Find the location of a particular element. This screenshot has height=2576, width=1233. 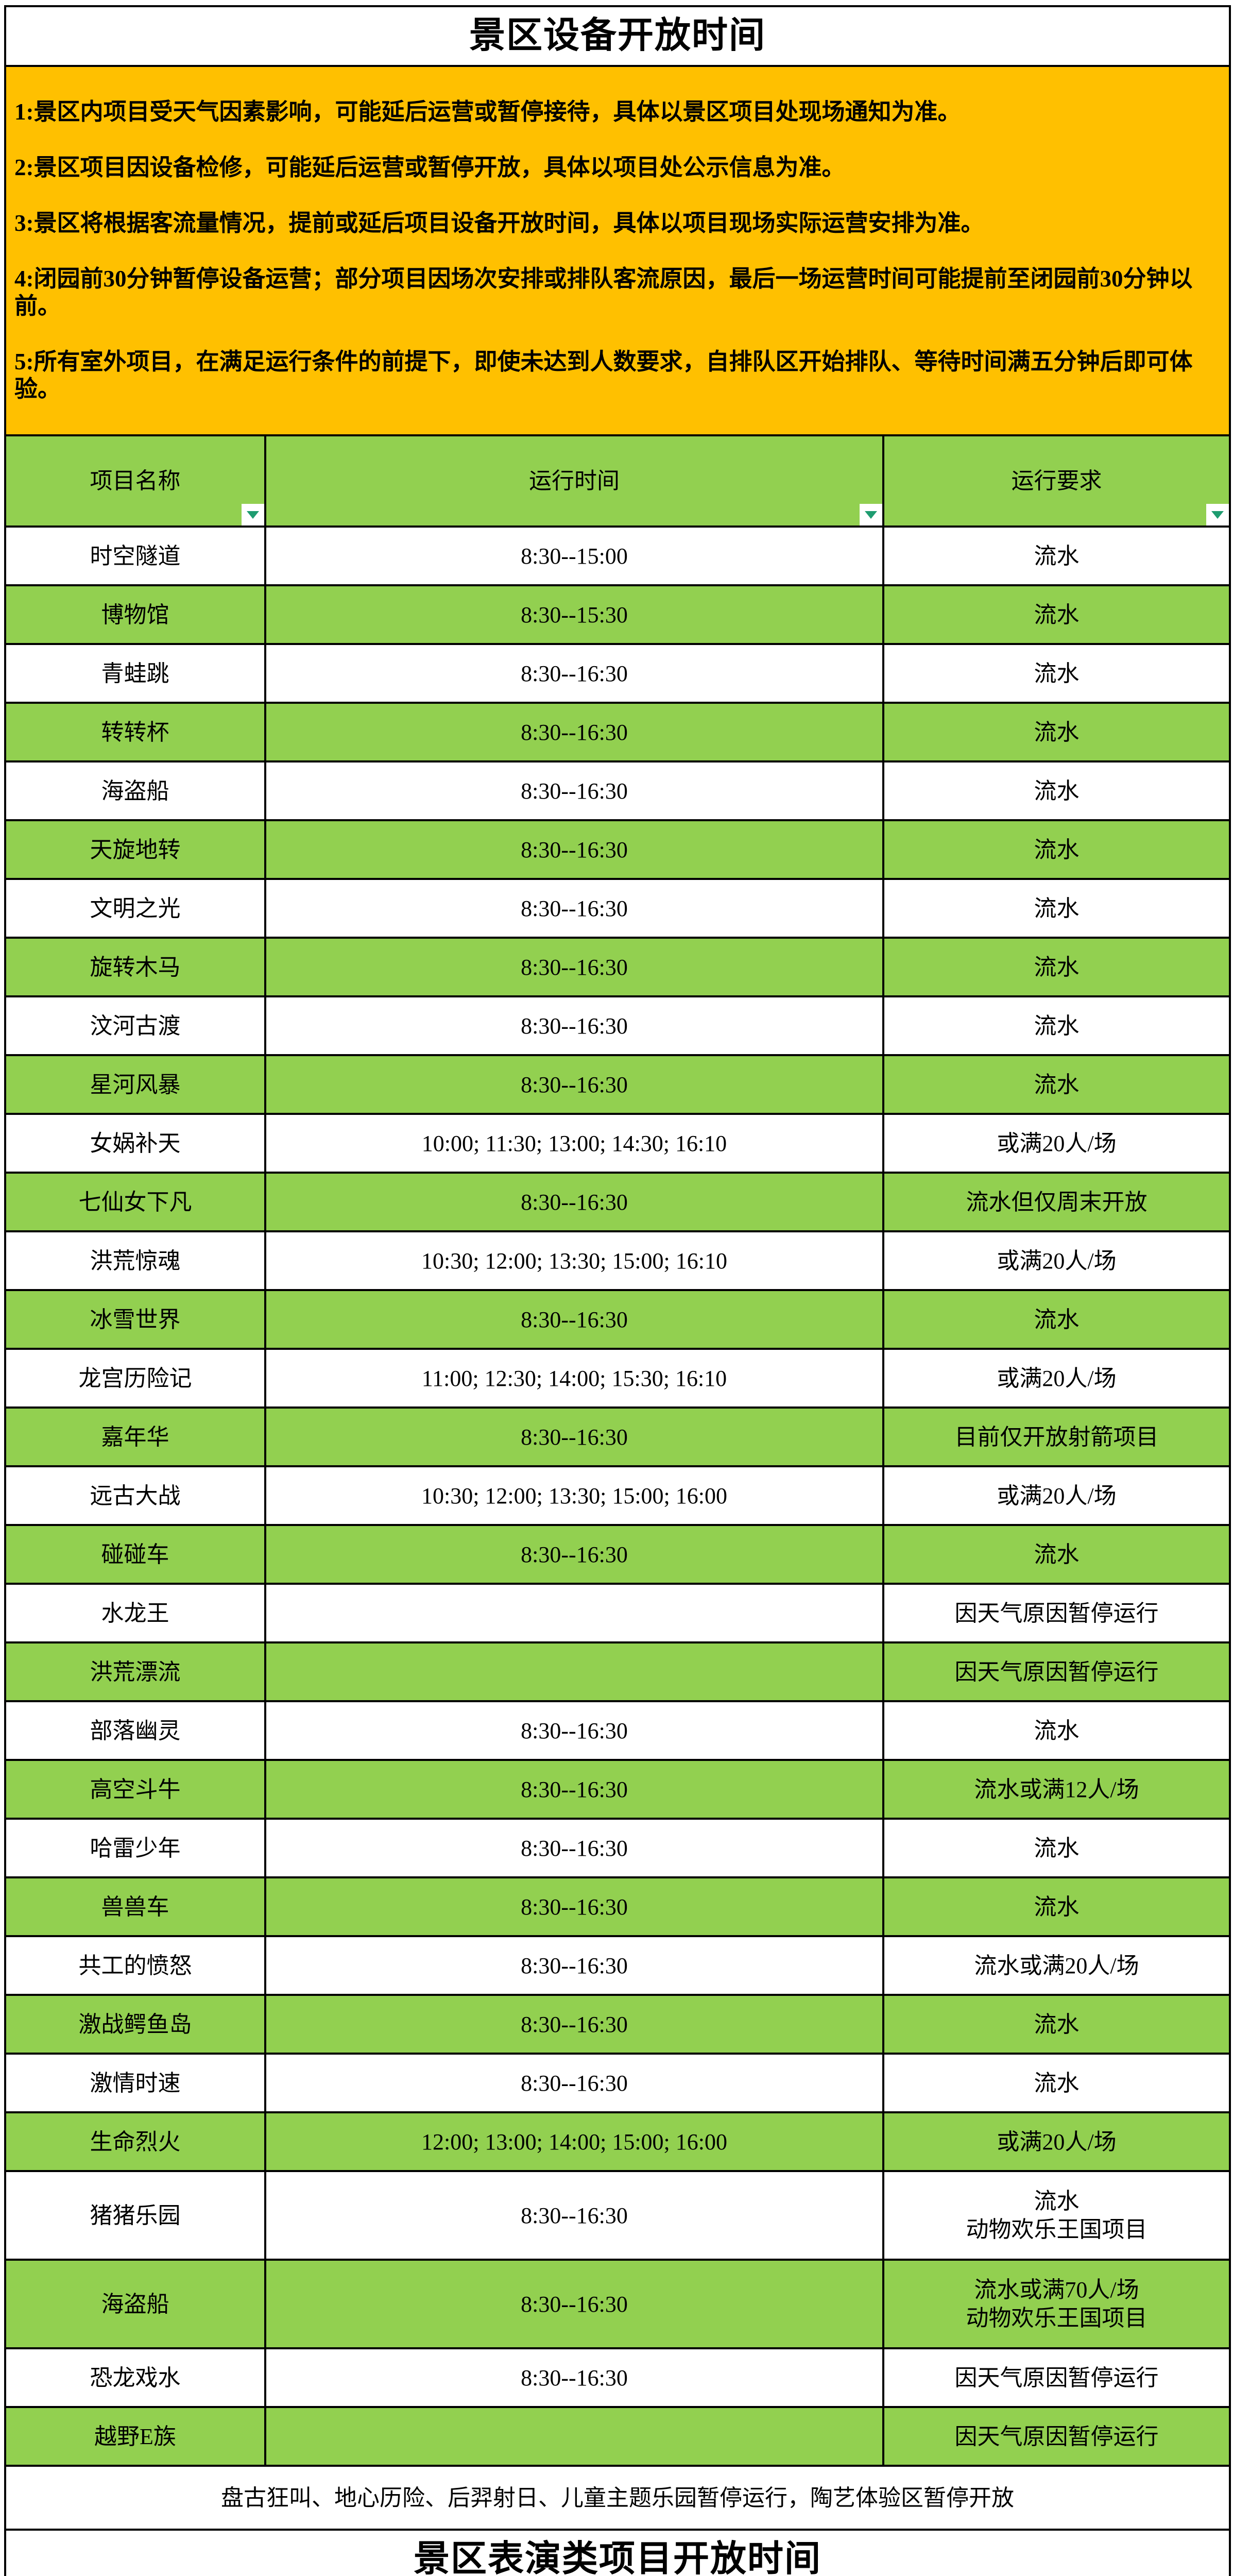

project-name-cell: 生命烈火 is located at coordinates (135, 2141).